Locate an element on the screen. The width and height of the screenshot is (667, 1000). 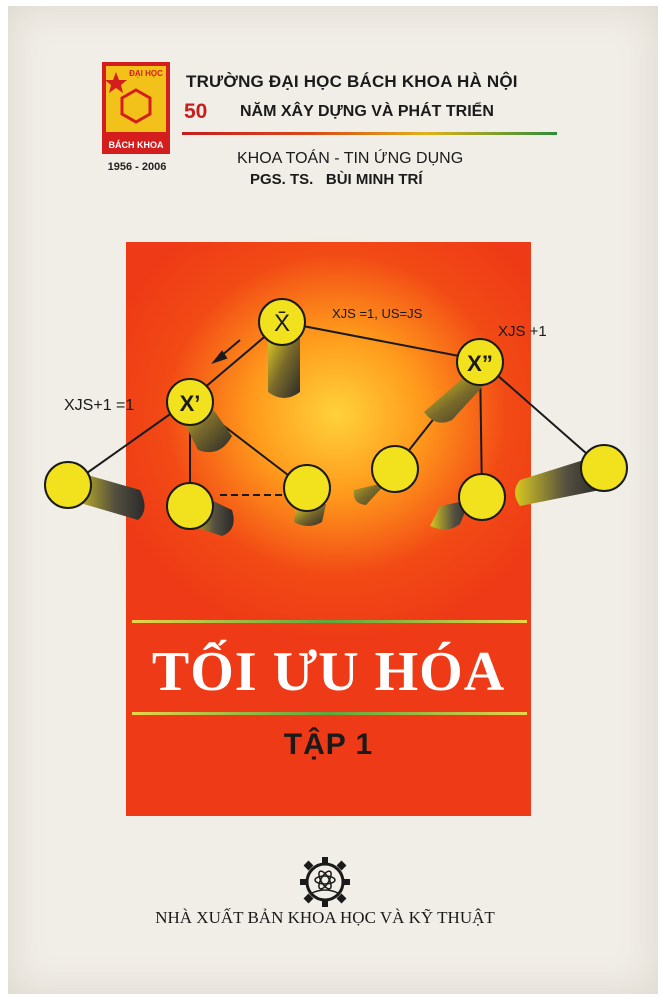
volume-label: TẬP 1 is located at coordinates (328, 744).